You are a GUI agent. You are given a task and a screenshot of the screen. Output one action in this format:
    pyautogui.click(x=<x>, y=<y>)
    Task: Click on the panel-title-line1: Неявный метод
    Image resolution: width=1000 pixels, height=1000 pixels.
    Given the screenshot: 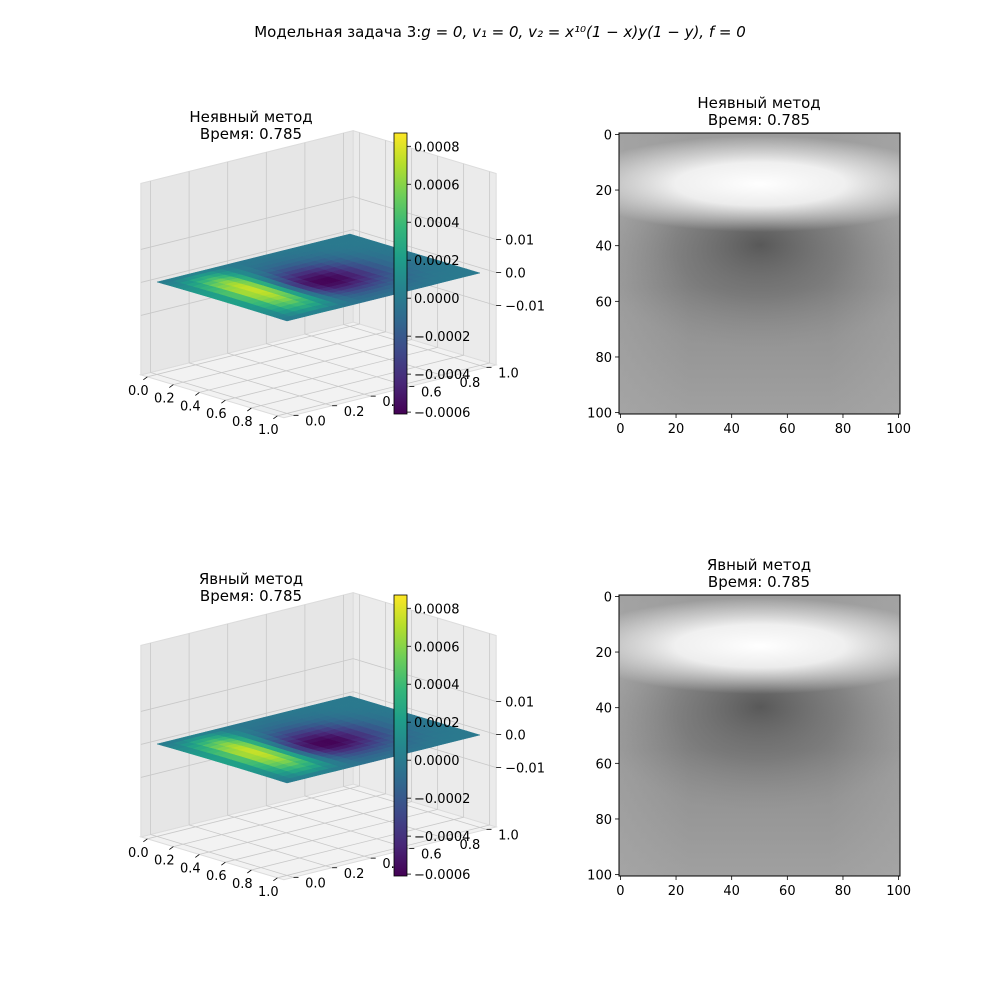 What is the action you would take?
    pyautogui.click(x=758, y=103)
    